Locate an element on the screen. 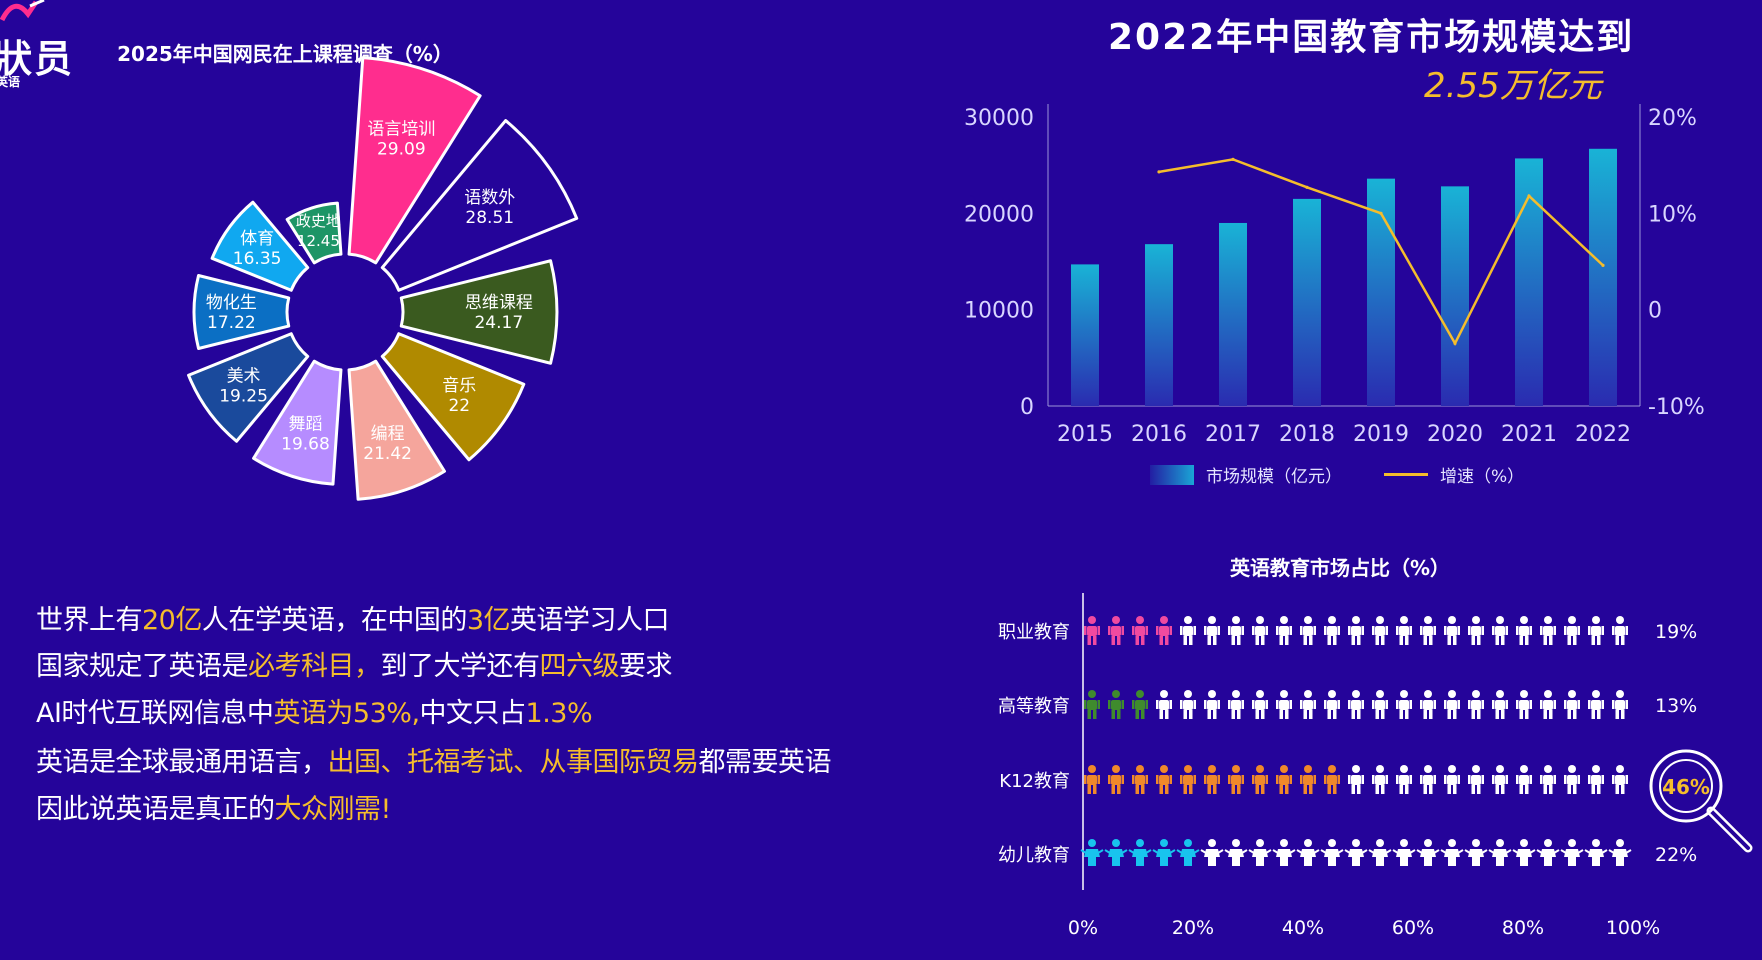 The image size is (1762, 960). magnifier-handle-inner is located at coordinates (1729, 829).